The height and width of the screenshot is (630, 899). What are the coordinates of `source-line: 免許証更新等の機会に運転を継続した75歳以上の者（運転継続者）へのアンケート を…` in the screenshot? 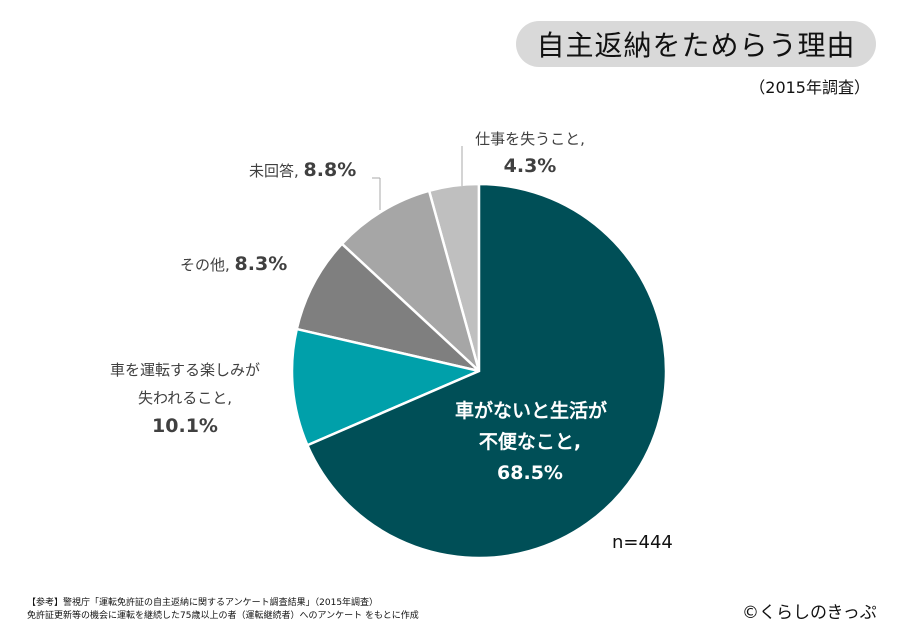 It's located at (223, 616).